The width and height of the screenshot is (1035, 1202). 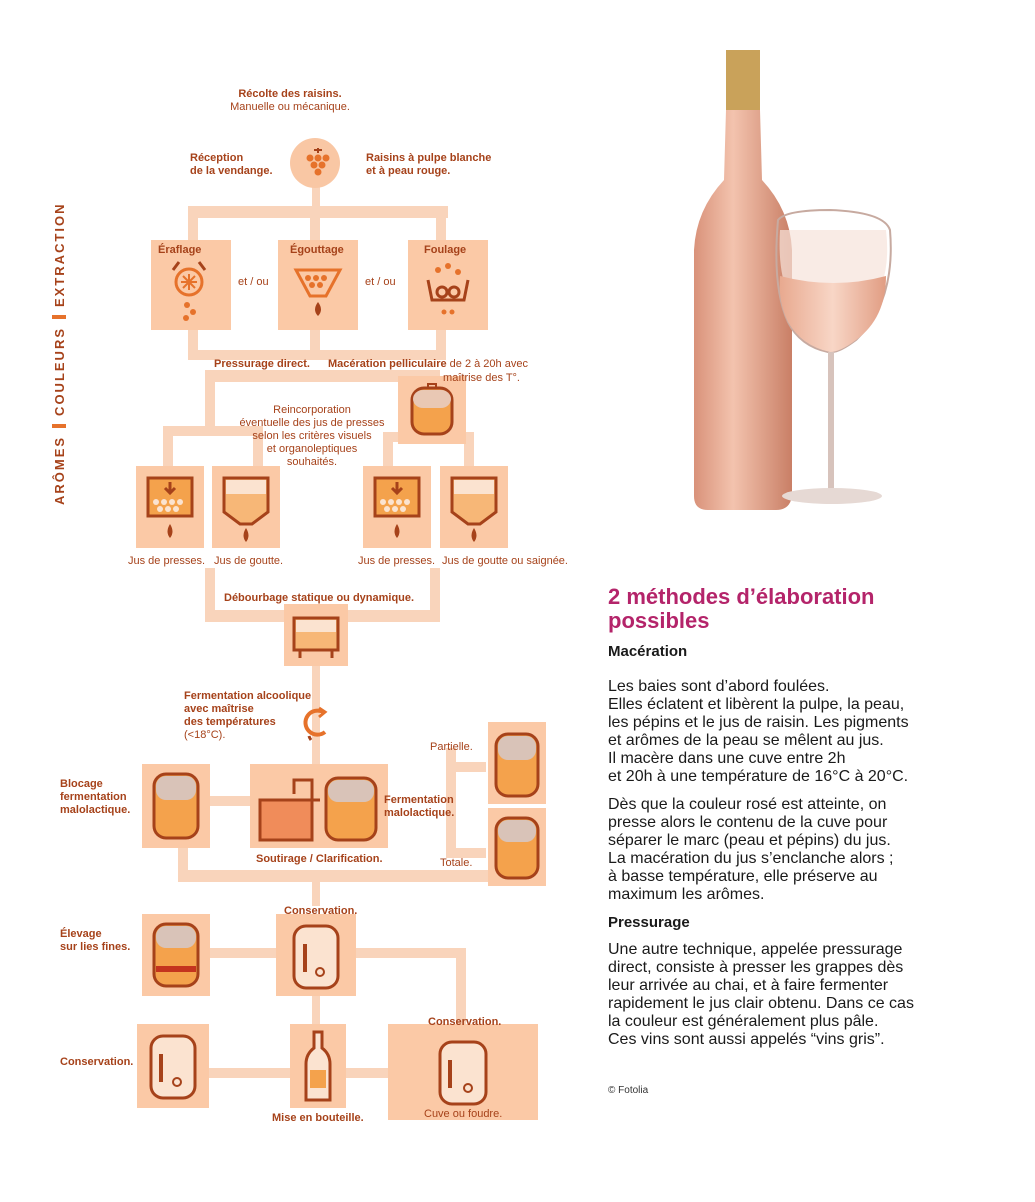 What do you see at coordinates (316, 635) in the screenshot?
I see `debourbage-tank-icon` at bounding box center [316, 635].